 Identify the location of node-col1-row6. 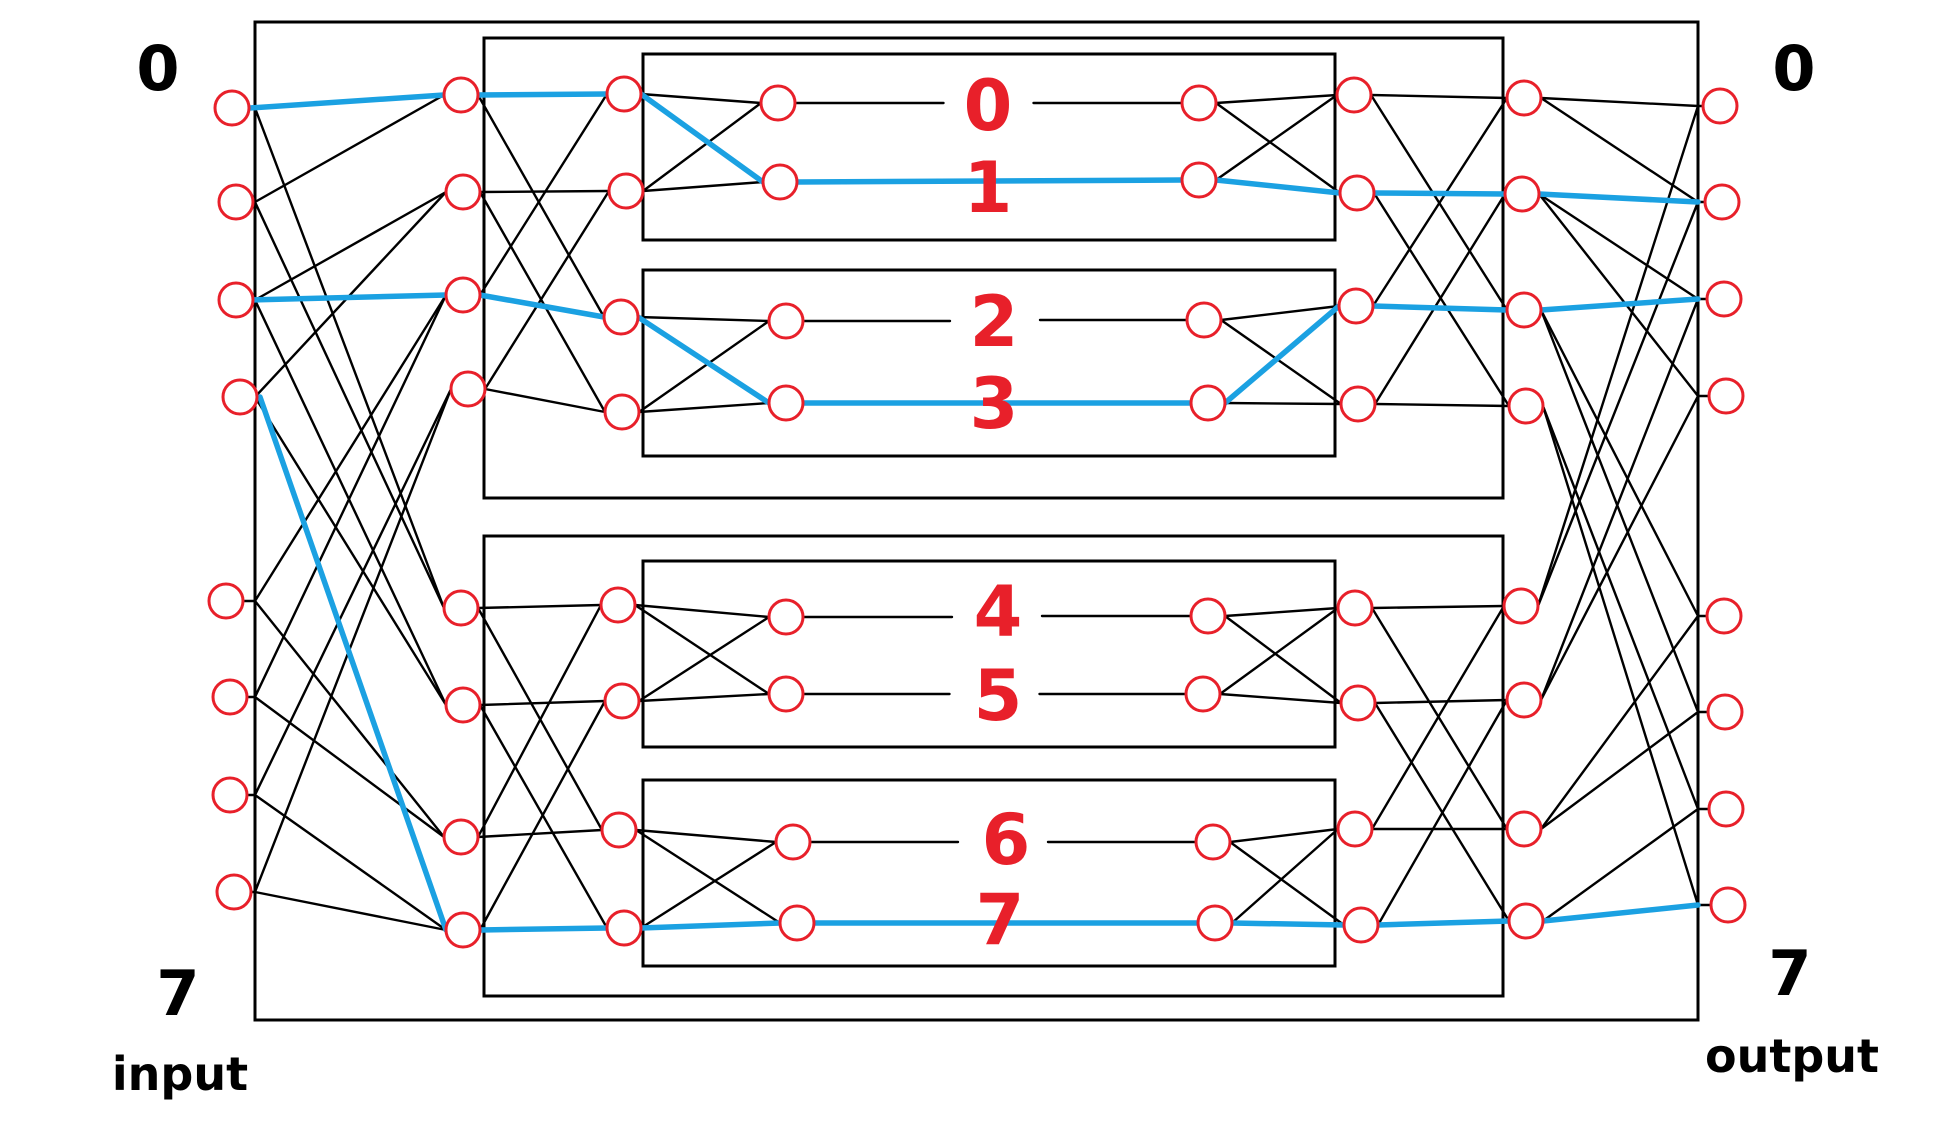
(461, 837).